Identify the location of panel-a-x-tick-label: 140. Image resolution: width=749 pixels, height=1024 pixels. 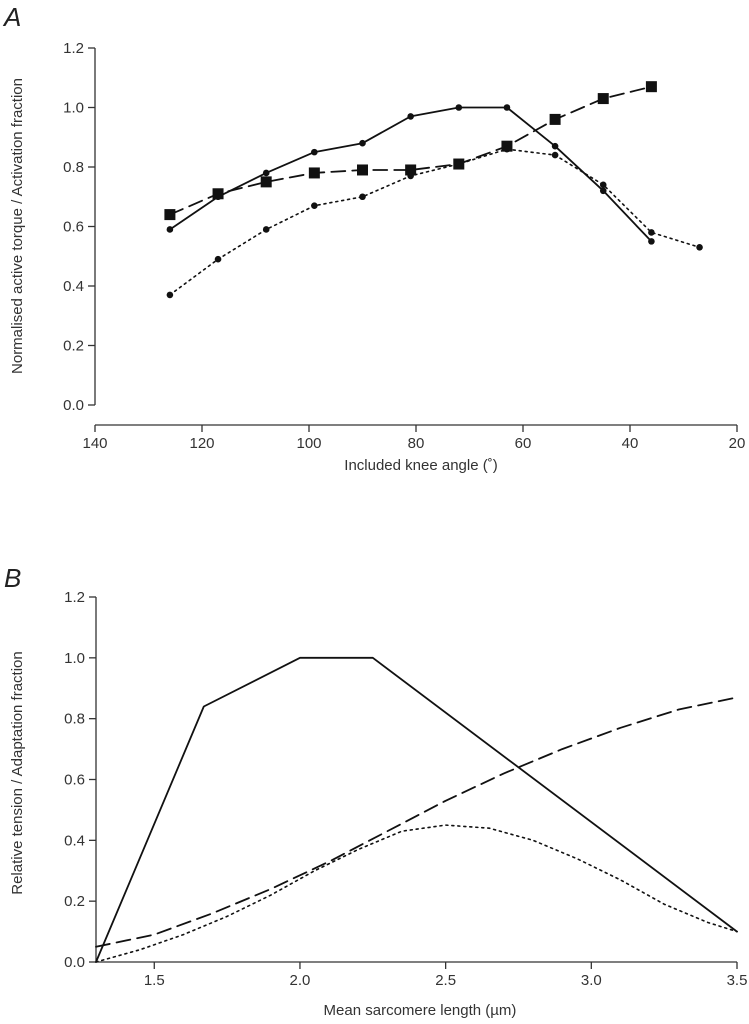
(94, 443).